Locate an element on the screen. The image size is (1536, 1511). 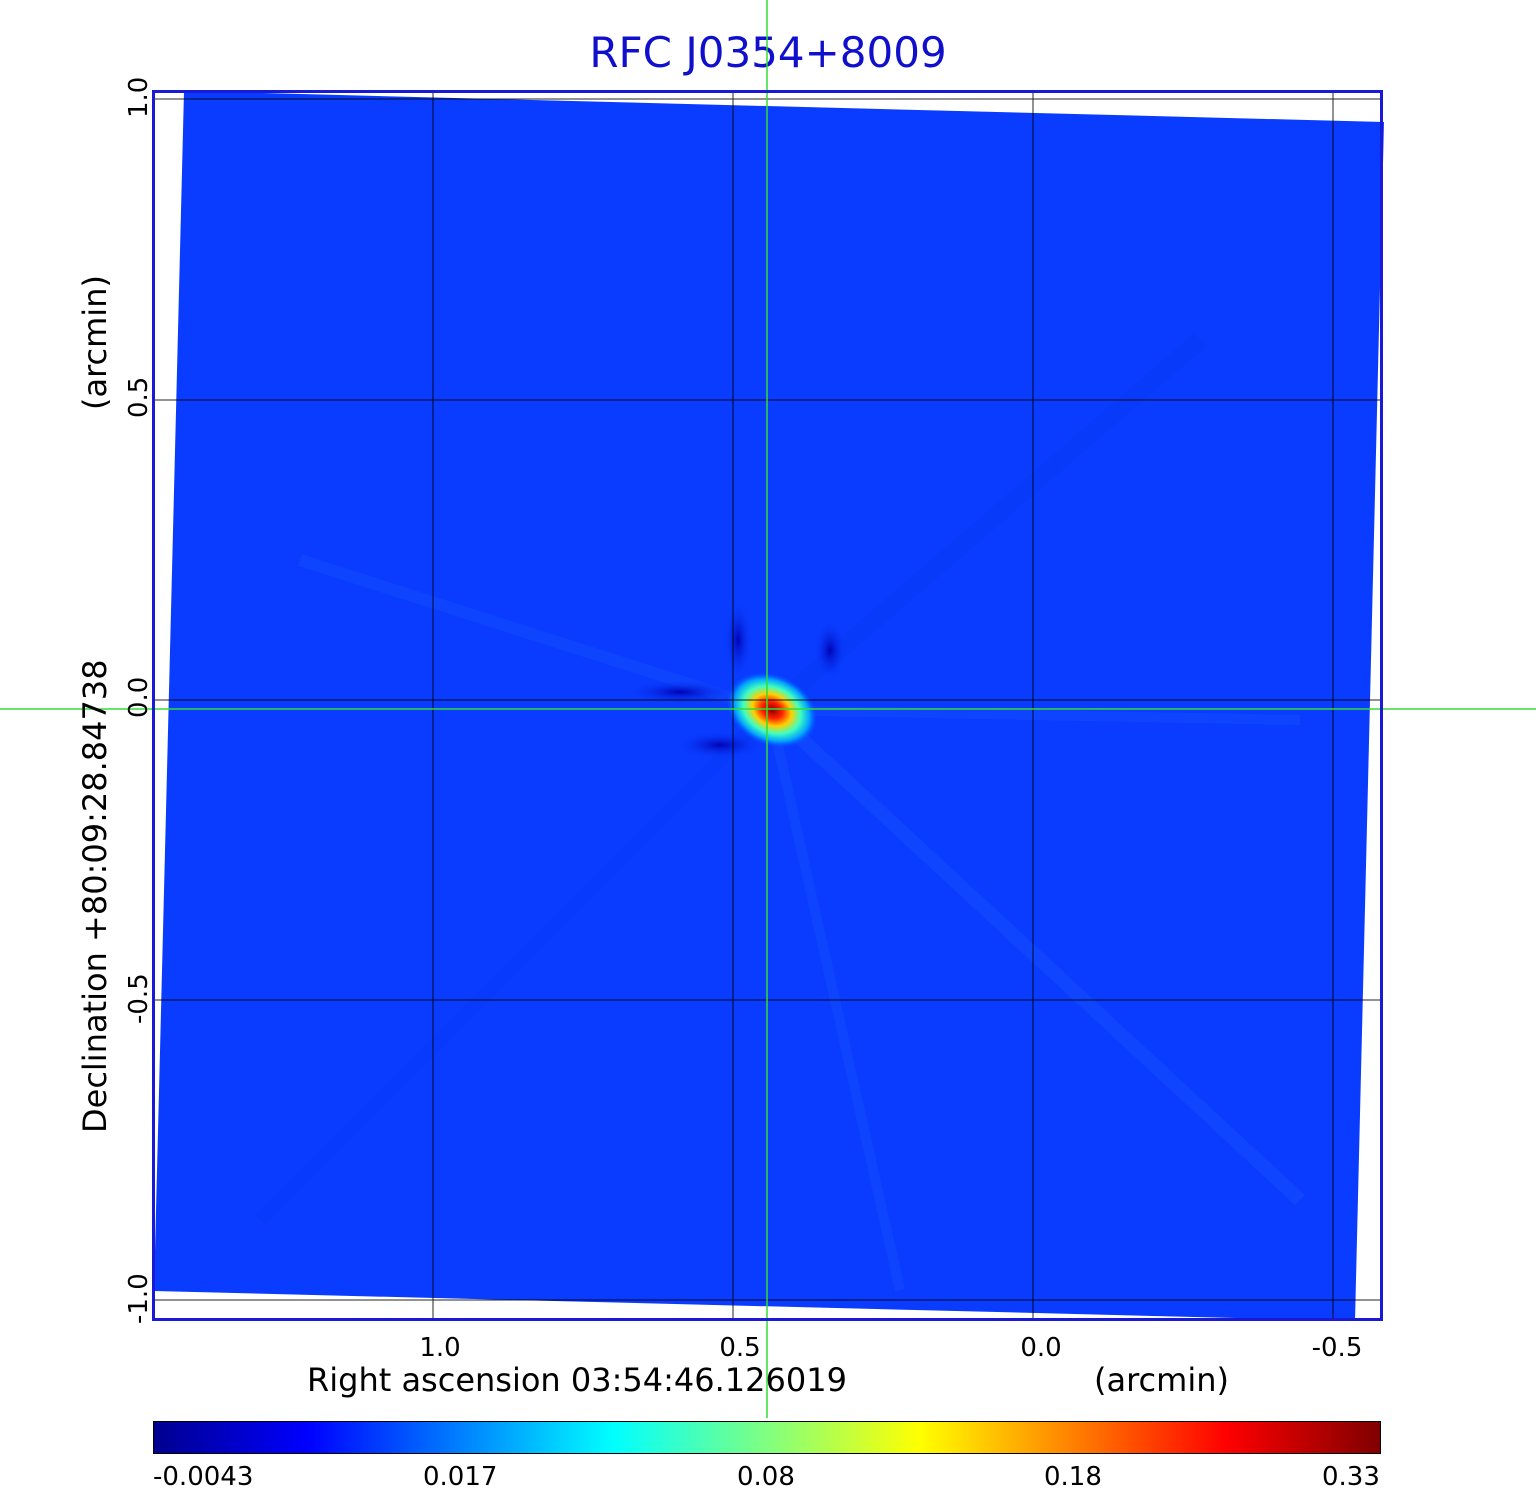
radio-source is located at coordinates (771, 710).